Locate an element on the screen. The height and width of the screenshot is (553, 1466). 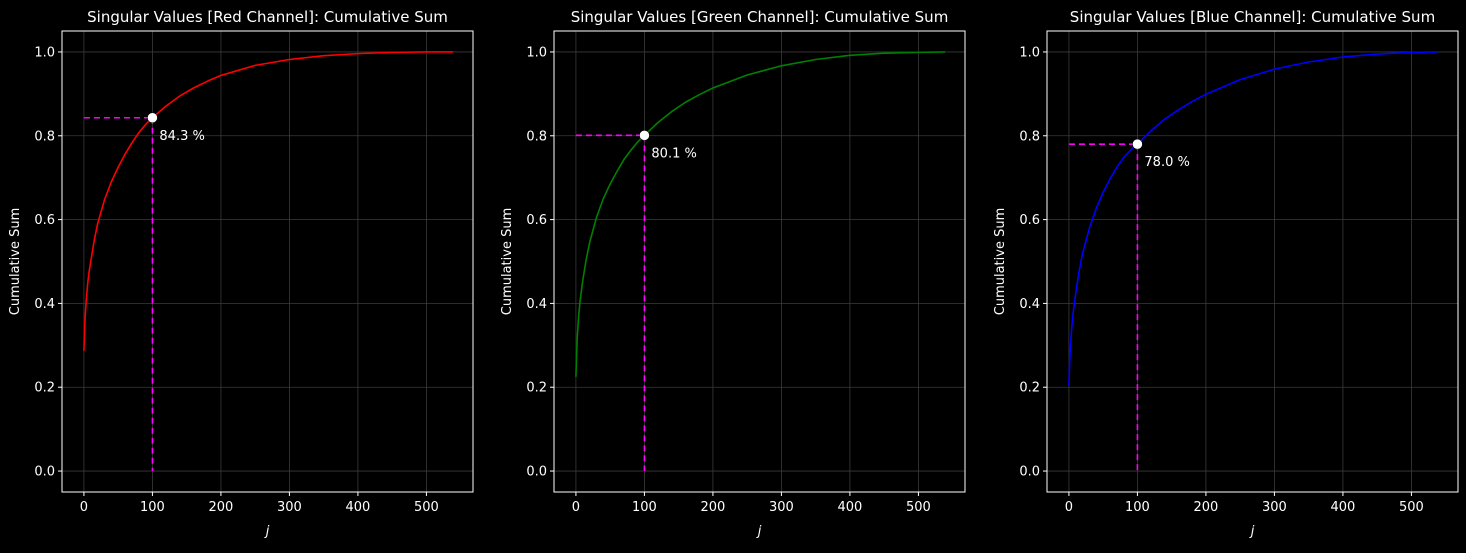
chart-1-x-tick-label-4: 400 is located at coordinates (850, 507).